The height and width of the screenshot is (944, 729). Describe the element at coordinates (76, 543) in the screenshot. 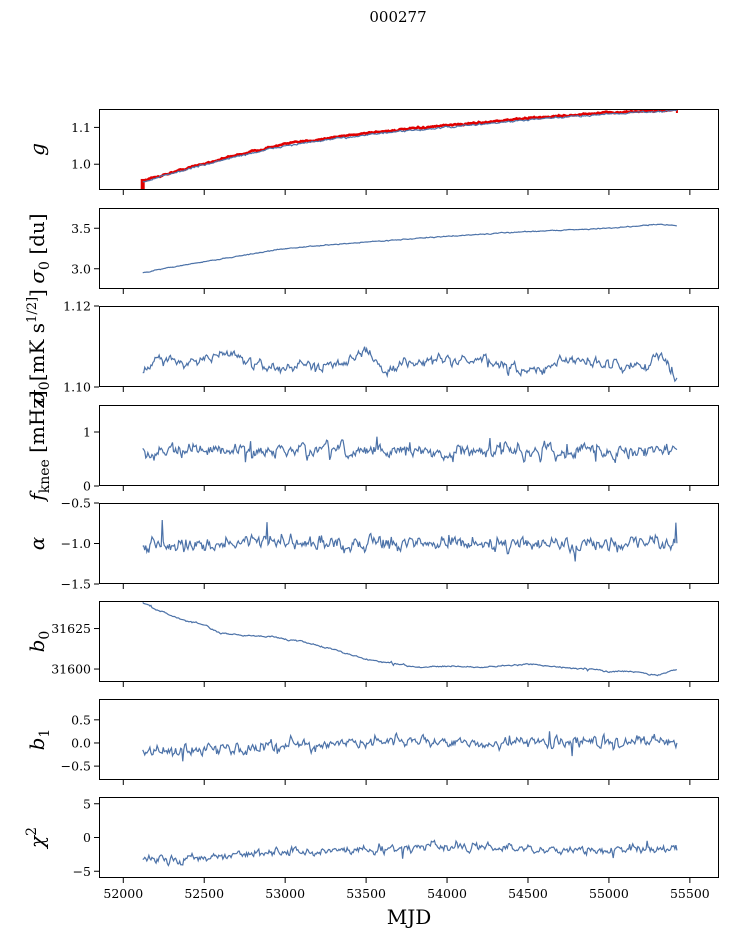

I see `y-tick-label: −1.0` at that location.